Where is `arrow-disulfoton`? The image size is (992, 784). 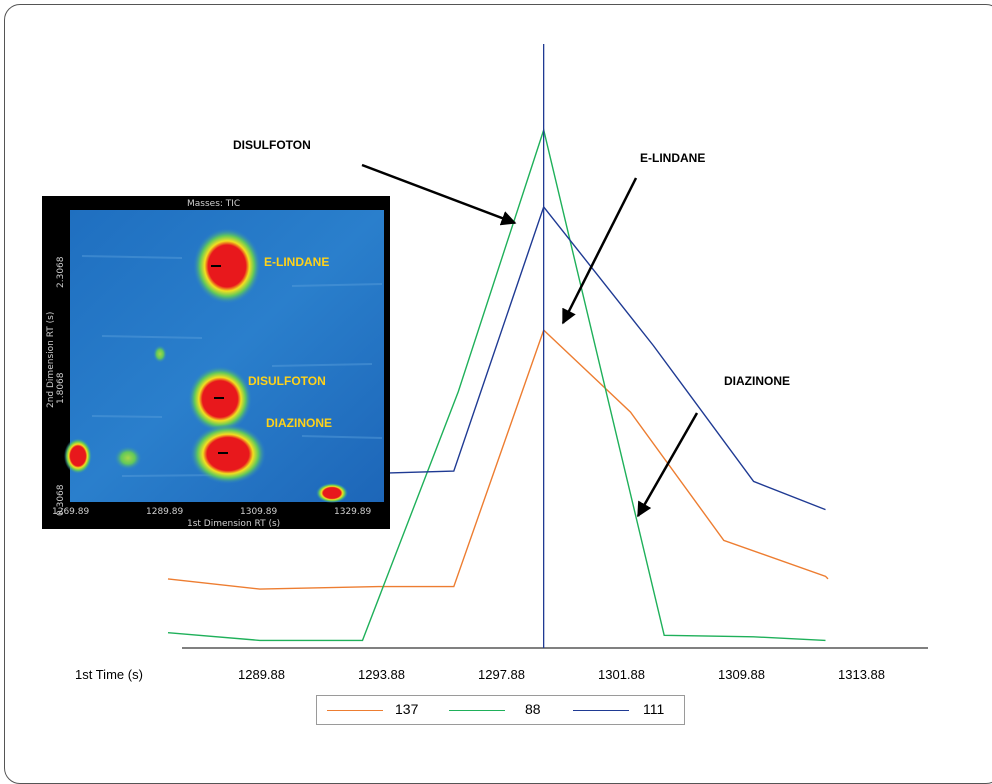 arrow-disulfoton is located at coordinates (439, 194).